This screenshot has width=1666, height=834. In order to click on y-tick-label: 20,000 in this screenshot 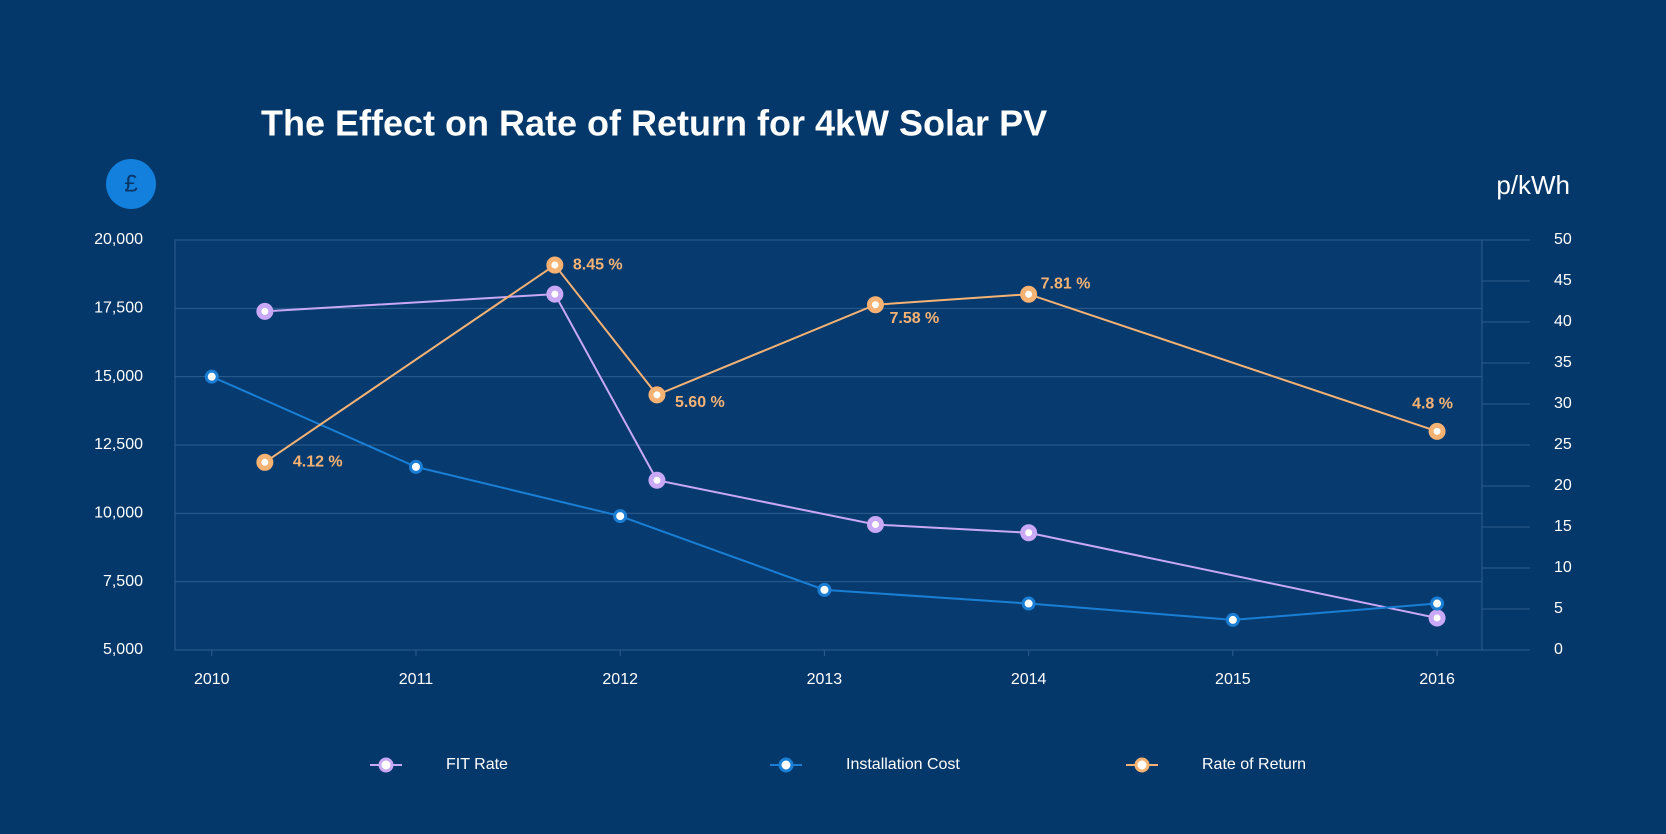, I will do `click(118, 239)`.